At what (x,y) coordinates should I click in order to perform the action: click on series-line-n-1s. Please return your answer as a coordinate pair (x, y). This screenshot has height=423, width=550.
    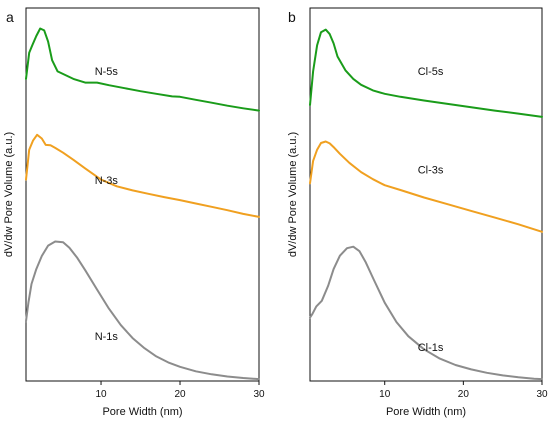
    Looking at the image, I should click on (142, 310).